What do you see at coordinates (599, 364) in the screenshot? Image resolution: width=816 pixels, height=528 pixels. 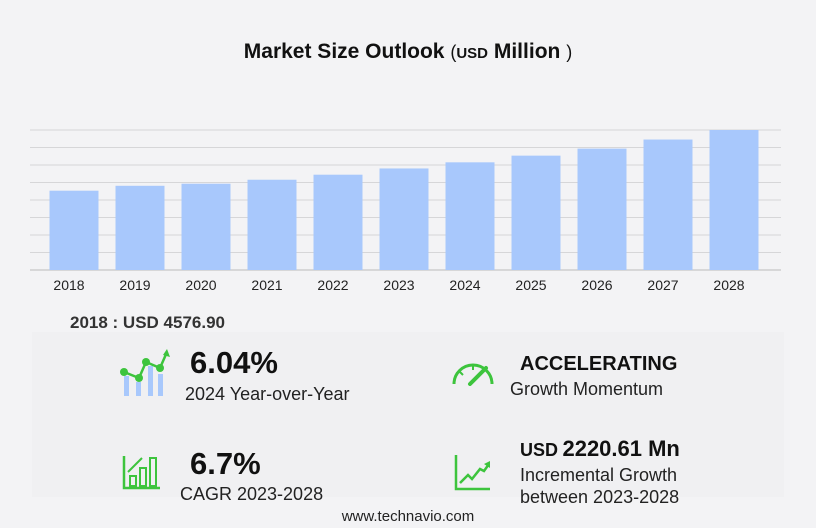 I see `momentum-value: ACCELERATING` at bounding box center [599, 364].